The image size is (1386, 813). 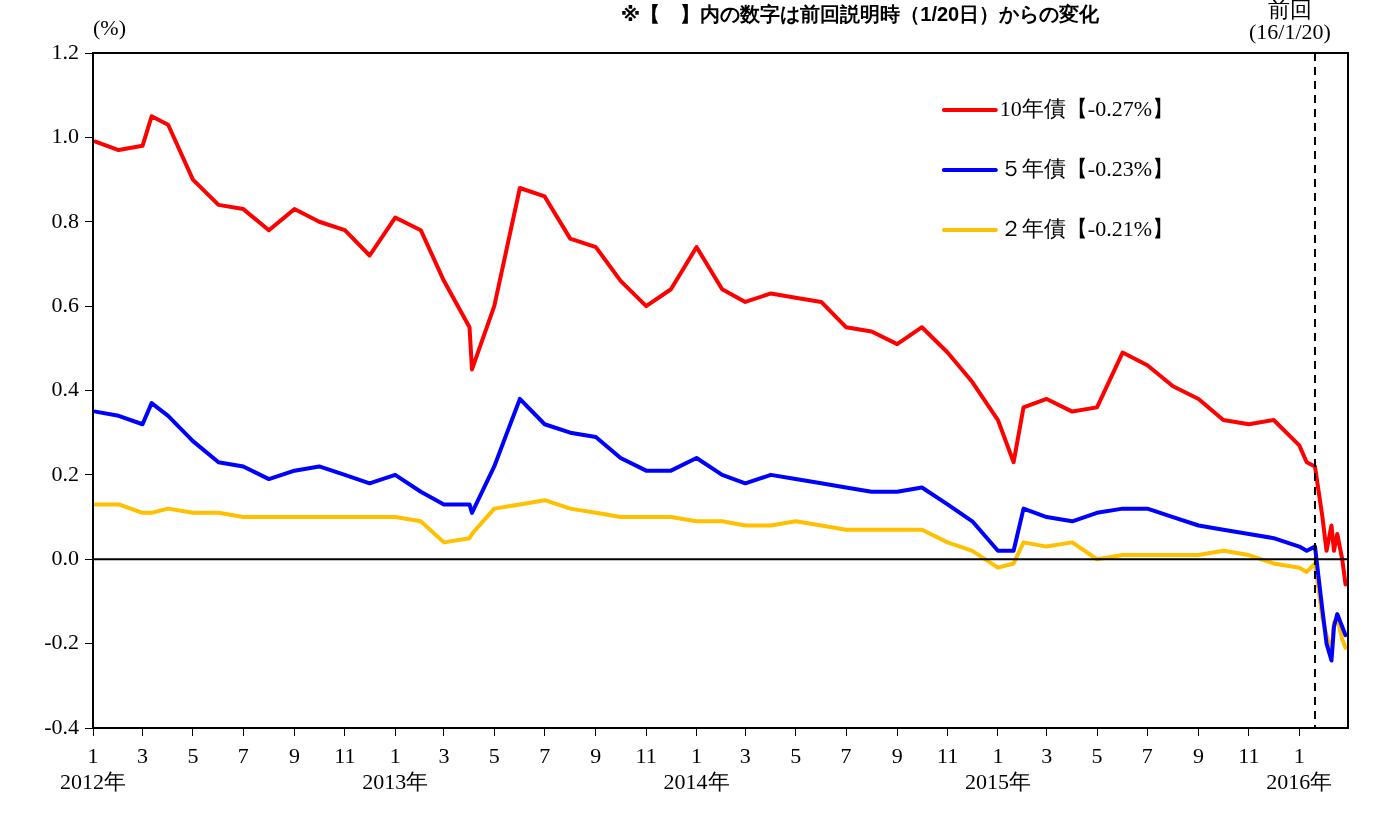 I want to click on y-tick-label: 1.2, so click(x=65, y=51).